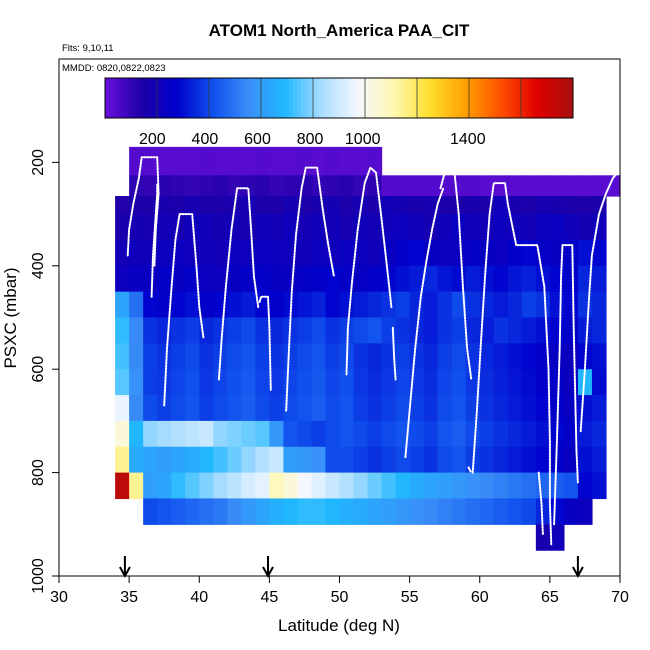 Image resolution: width=650 pixels, height=650 pixels. I want to click on x-axis-label: Latitude (deg N), so click(339, 625).